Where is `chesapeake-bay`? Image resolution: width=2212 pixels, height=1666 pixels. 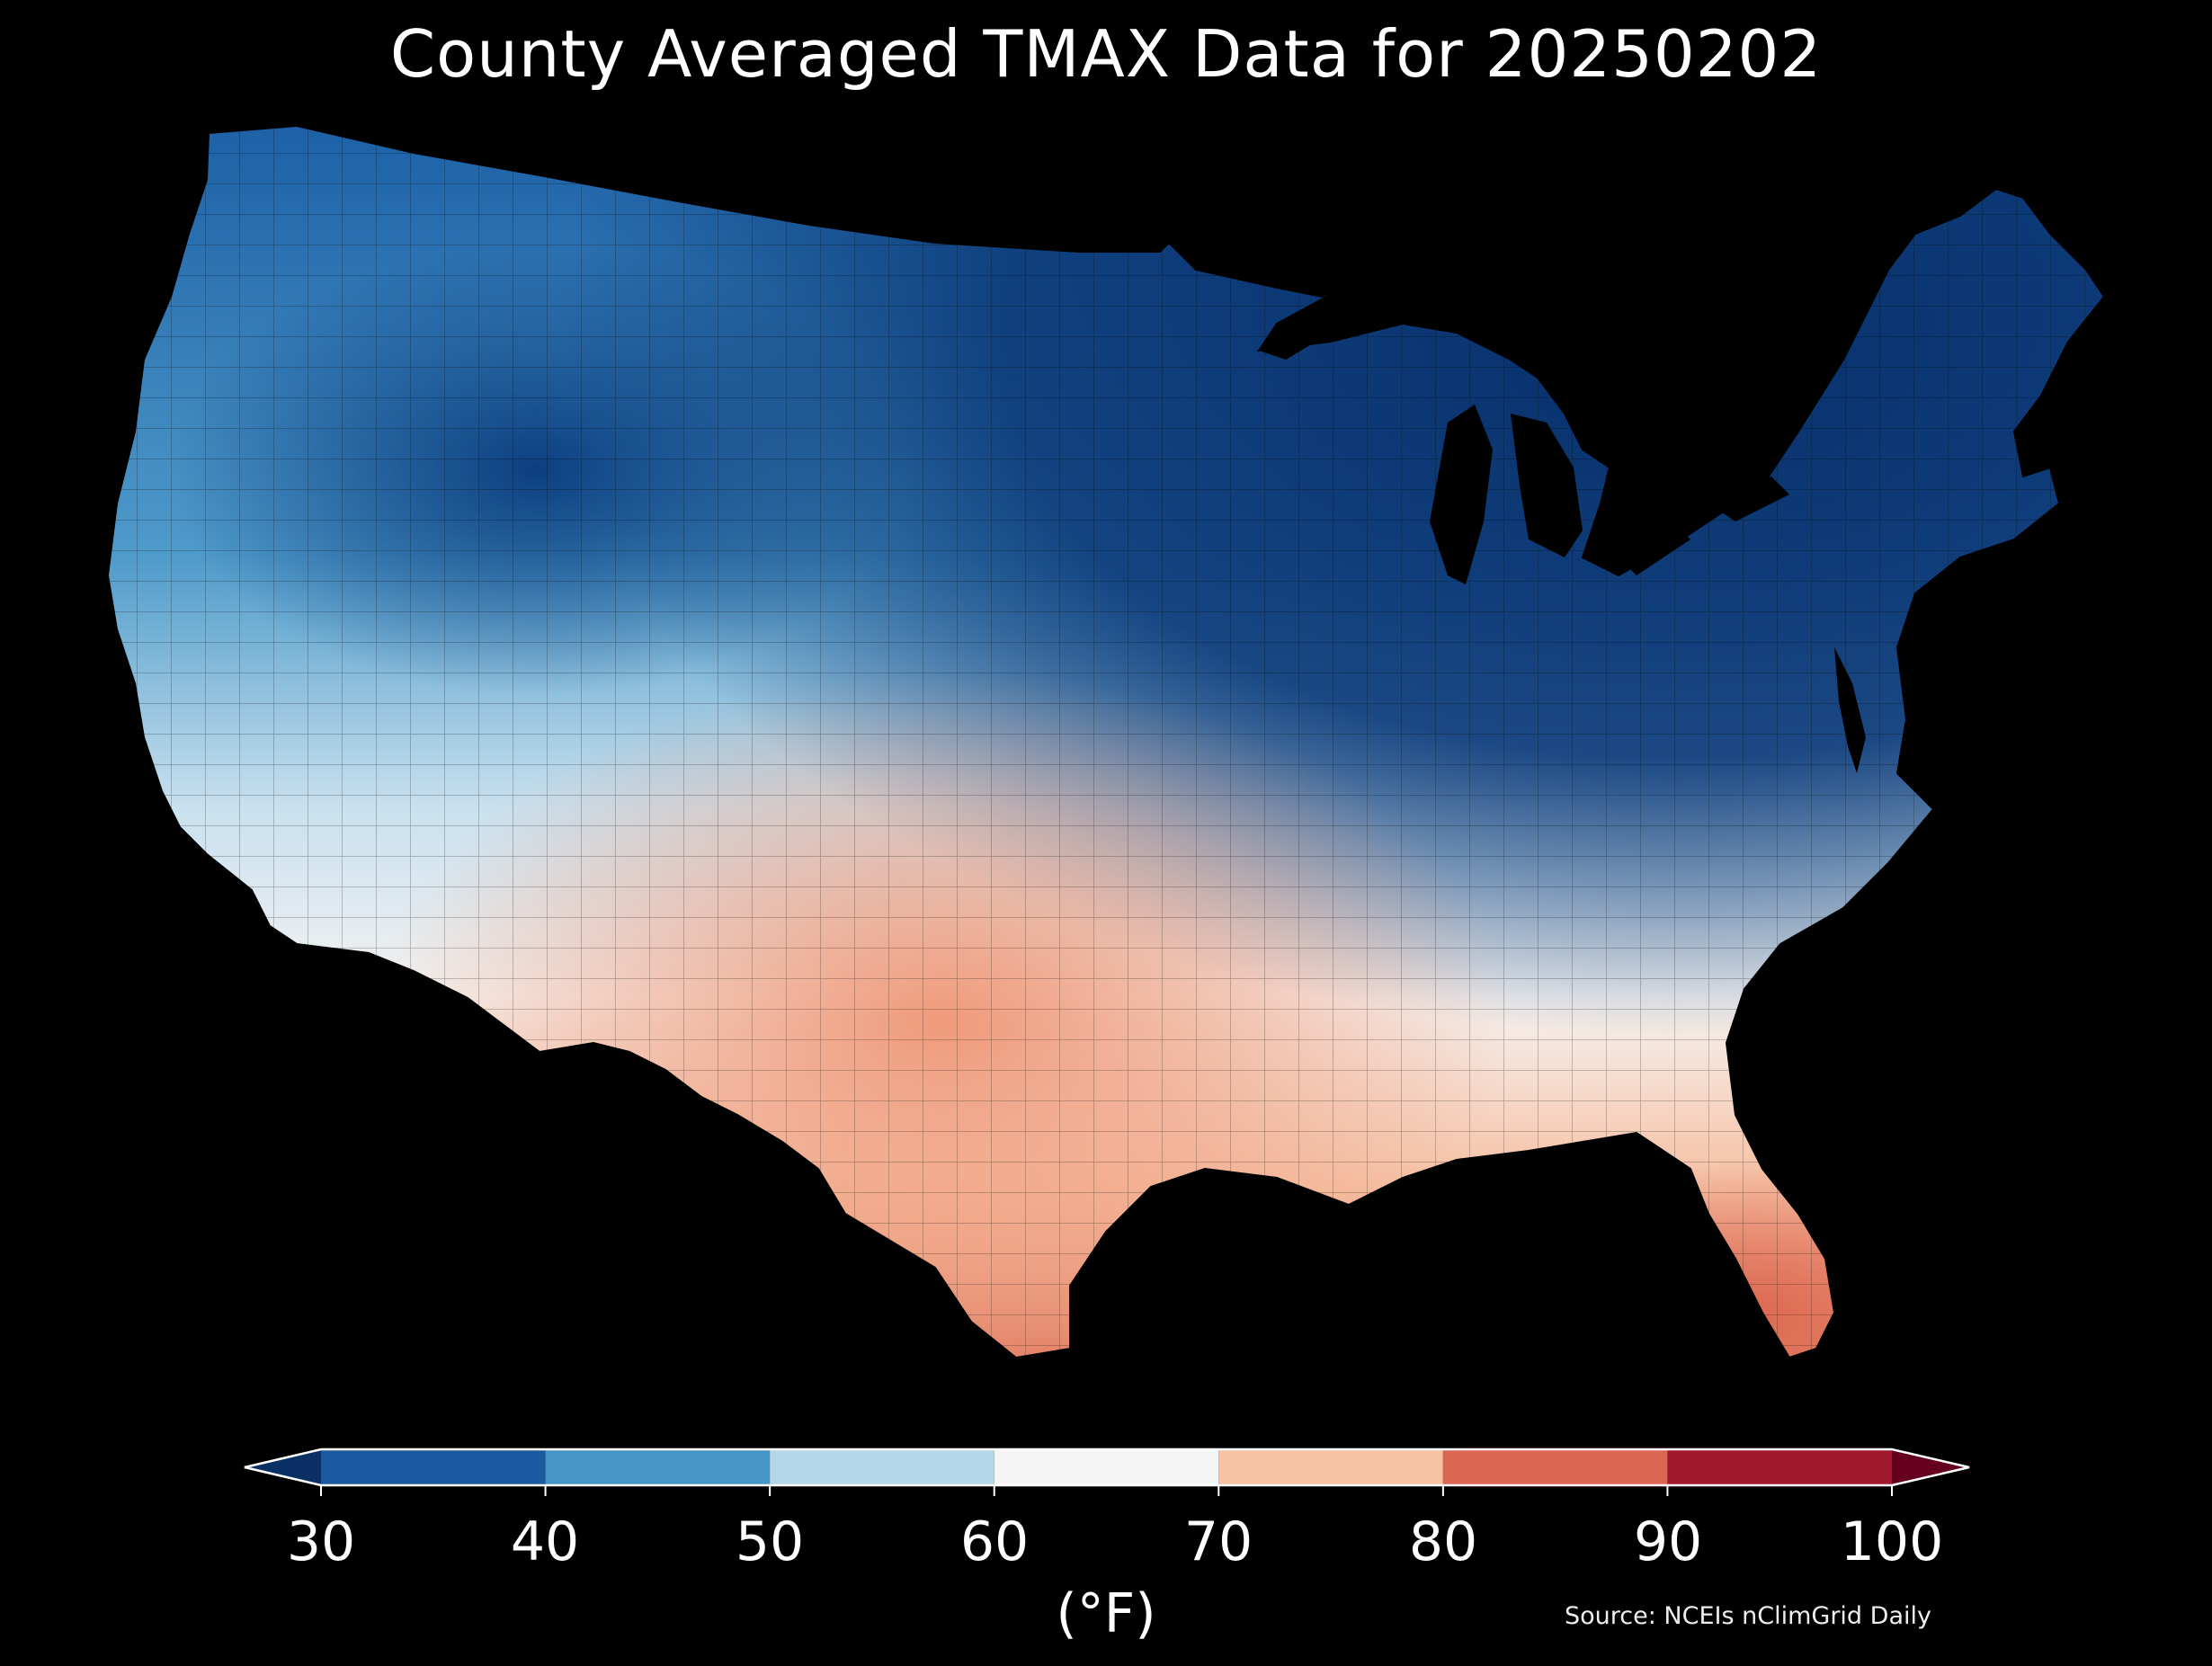
chesapeake-bay is located at coordinates (1850, 710).